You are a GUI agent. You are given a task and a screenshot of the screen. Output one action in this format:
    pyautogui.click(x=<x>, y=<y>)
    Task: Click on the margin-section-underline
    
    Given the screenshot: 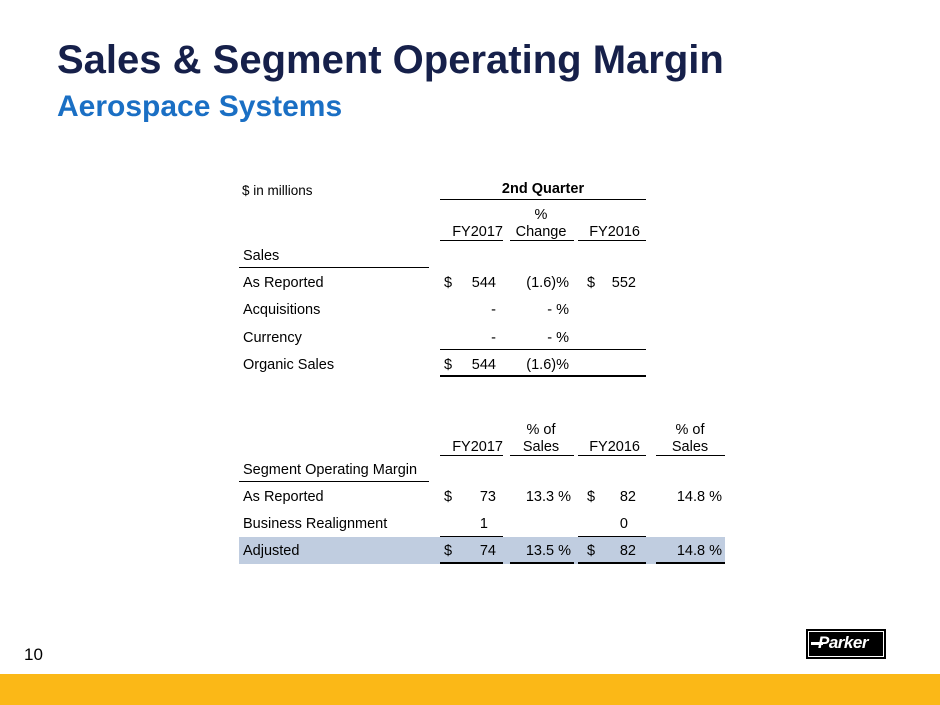 What is the action you would take?
    pyautogui.click(x=334, y=481)
    